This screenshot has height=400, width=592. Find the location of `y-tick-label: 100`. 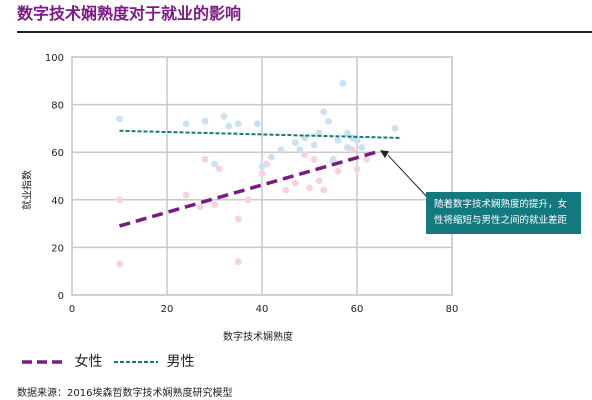

y-tick-label: 100 is located at coordinates (54, 58).